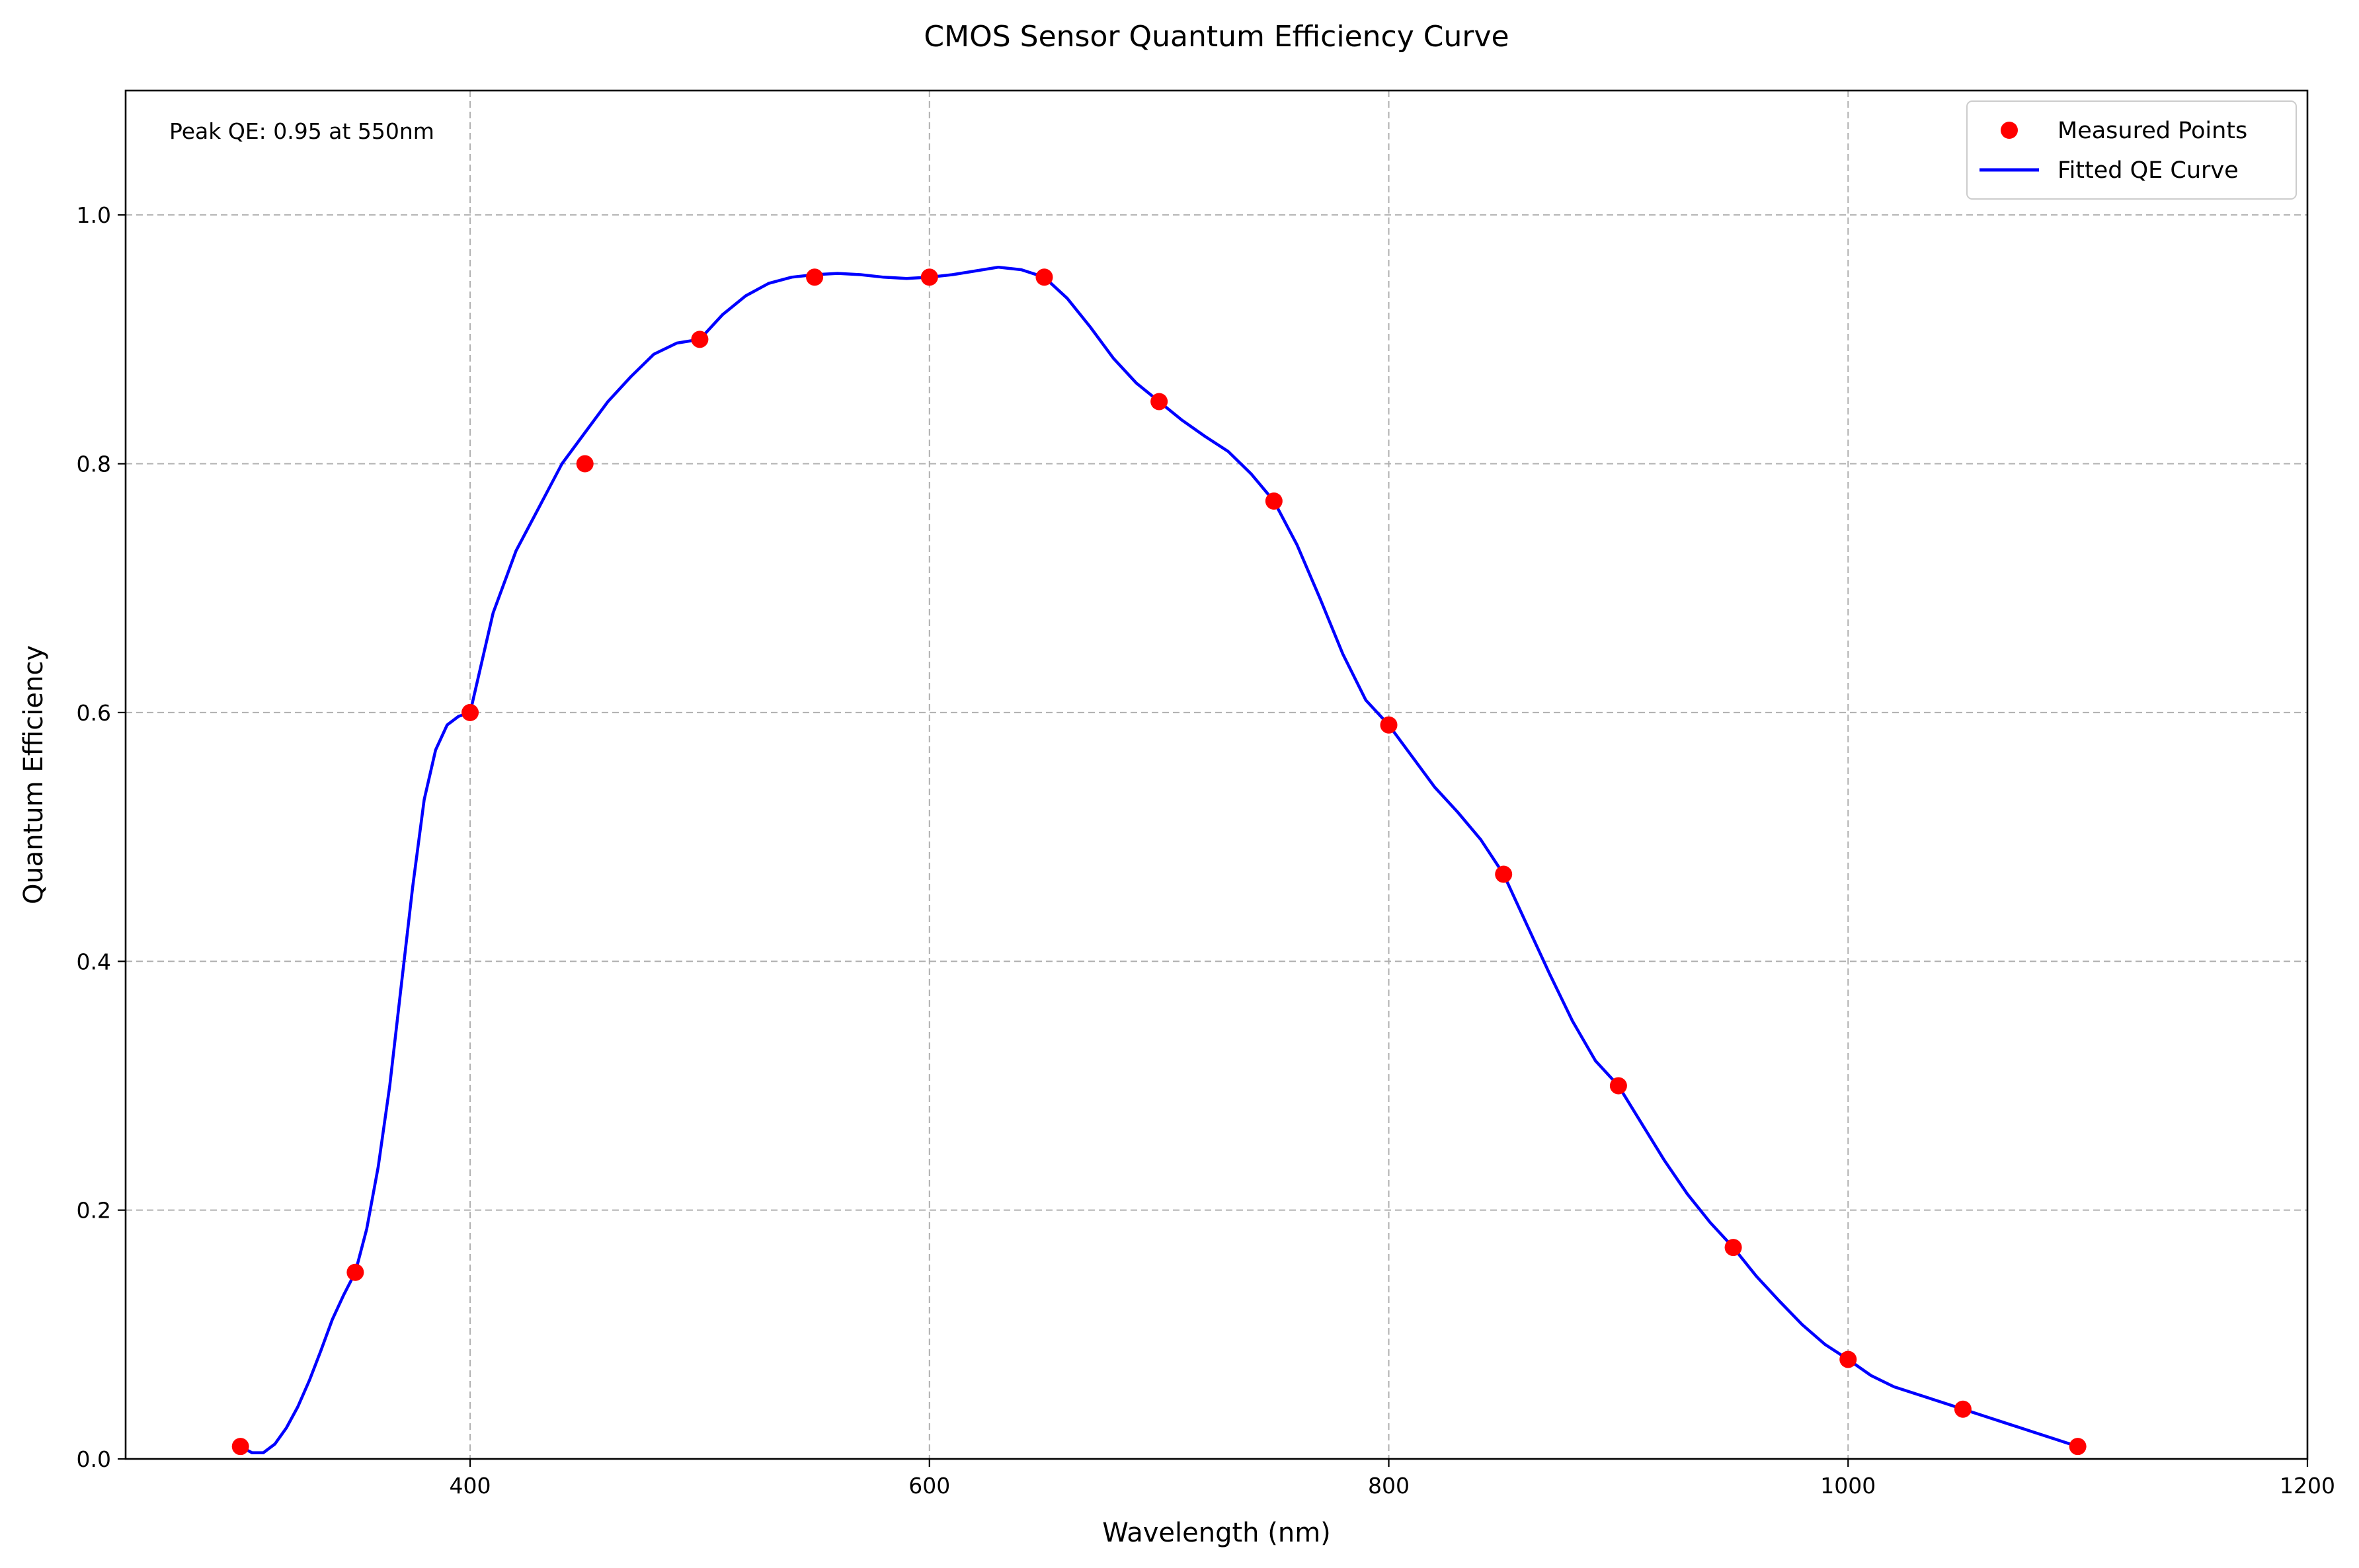 The image size is (2359, 1568). What do you see at coordinates (470, 1486) in the screenshot?
I see `x-tick-label: 400` at bounding box center [470, 1486].